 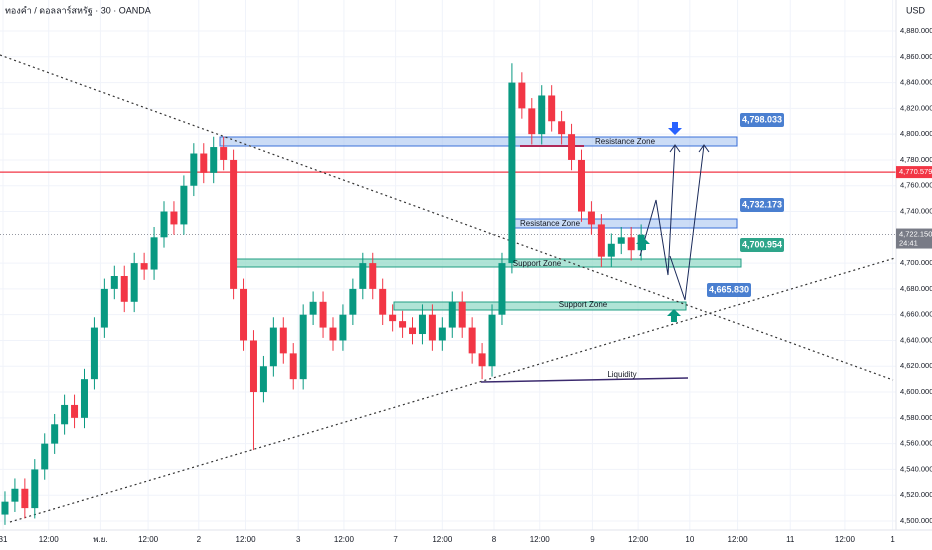 What do you see at coordinates (675, 128) in the screenshot?
I see `down-arrow` at bounding box center [675, 128].